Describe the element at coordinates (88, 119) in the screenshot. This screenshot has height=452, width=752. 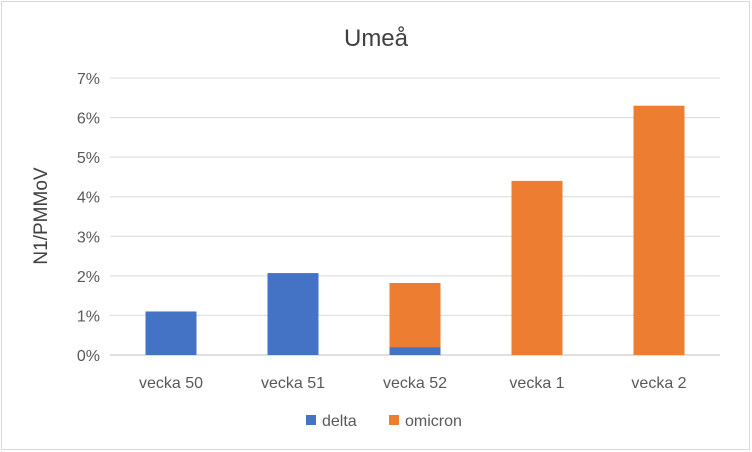
I see `y-tick-label: 6%` at that location.